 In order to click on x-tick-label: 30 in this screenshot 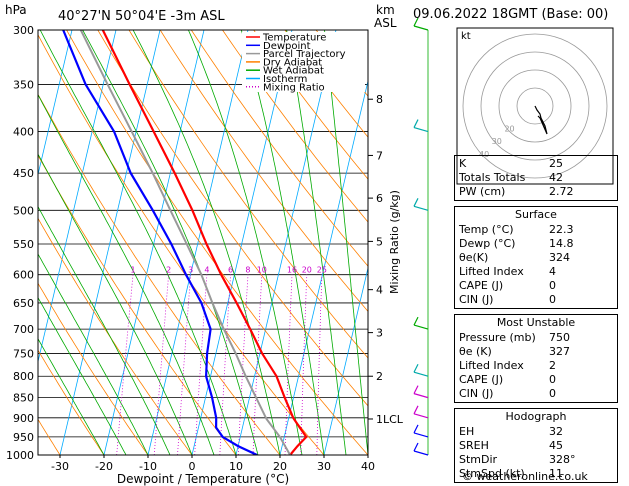, I will do `click(324, 466)`.